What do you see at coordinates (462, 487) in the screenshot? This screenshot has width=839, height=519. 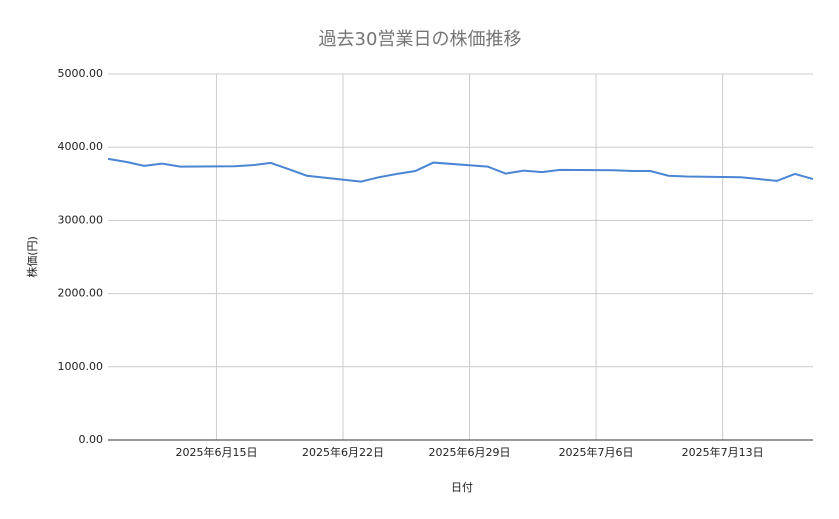 I see `x-axis-label: 日付` at bounding box center [462, 487].